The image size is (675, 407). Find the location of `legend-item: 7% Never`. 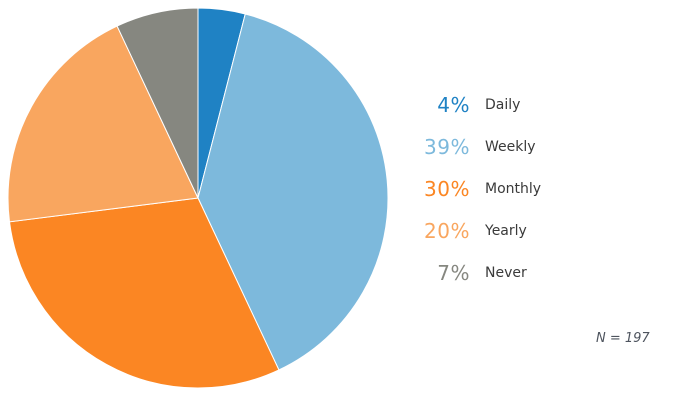

legend-item: 7% Never is located at coordinates (470, 273).